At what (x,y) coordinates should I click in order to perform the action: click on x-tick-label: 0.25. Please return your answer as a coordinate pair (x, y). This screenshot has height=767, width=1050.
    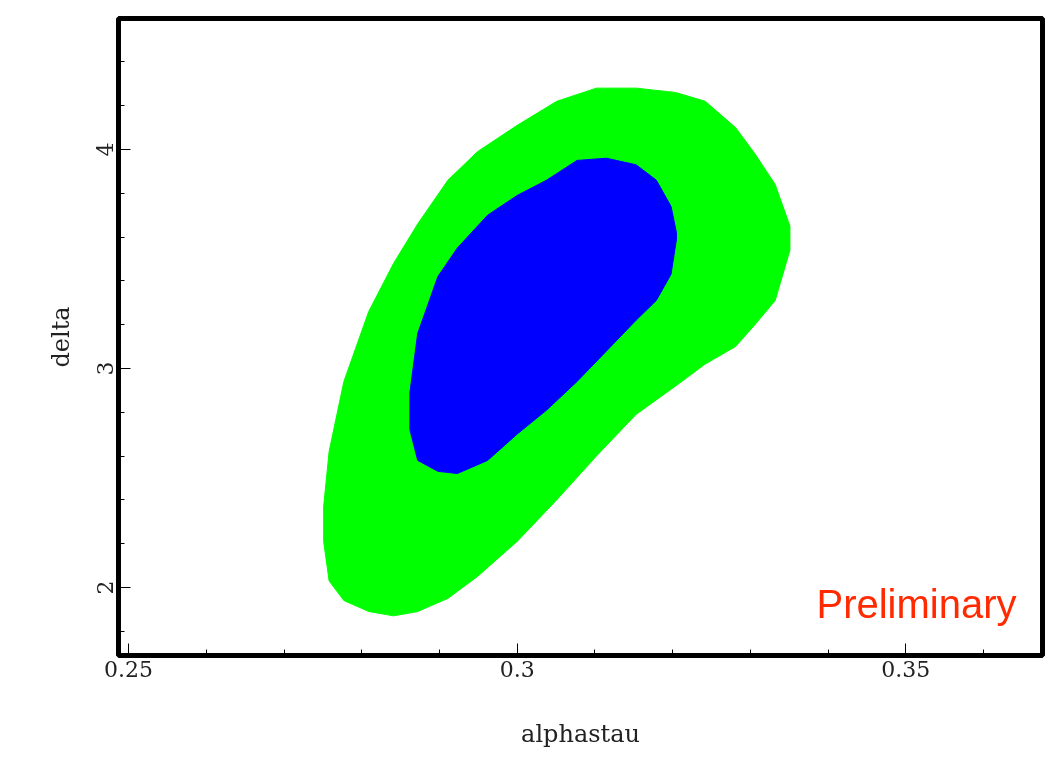
    Looking at the image, I should click on (129, 669).